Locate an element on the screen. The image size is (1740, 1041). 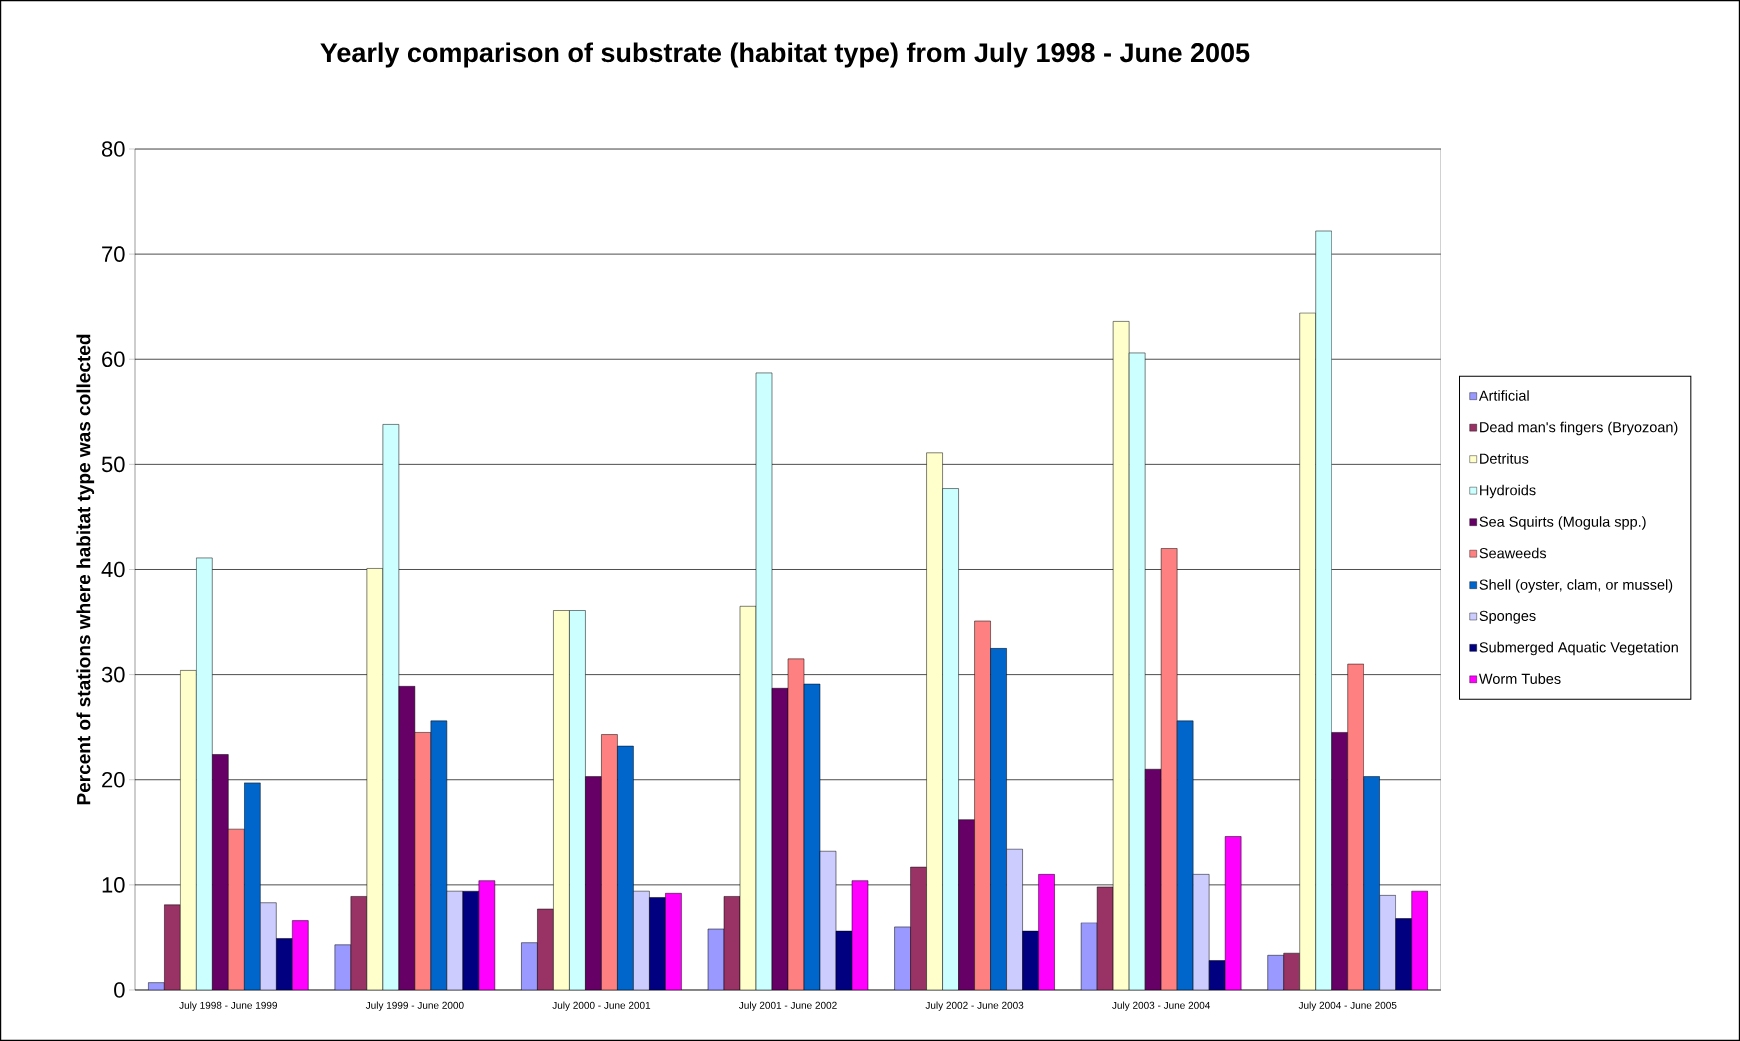
legend-label: Shell (oyster, clam, or mussel) is located at coordinates (1576, 586).